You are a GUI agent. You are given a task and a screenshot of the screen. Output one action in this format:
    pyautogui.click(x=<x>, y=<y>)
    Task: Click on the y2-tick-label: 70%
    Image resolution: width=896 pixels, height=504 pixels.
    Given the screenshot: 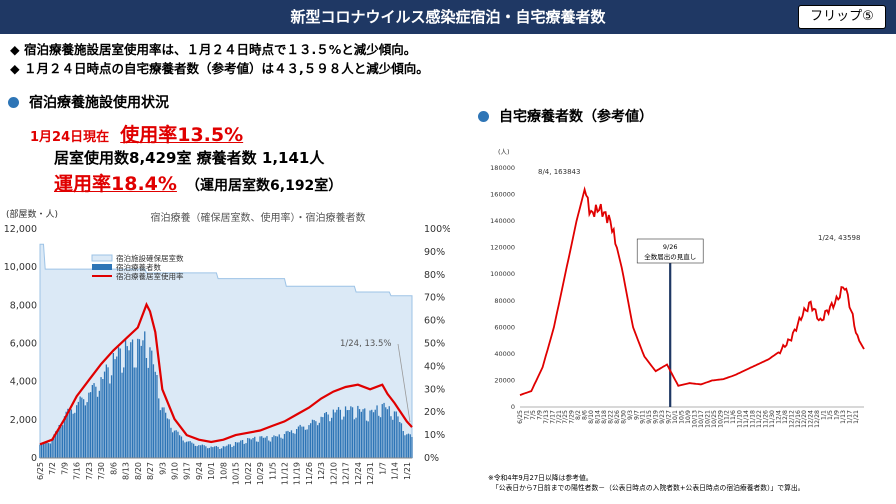 What is the action you would take?
    pyautogui.click(x=434, y=298)
    